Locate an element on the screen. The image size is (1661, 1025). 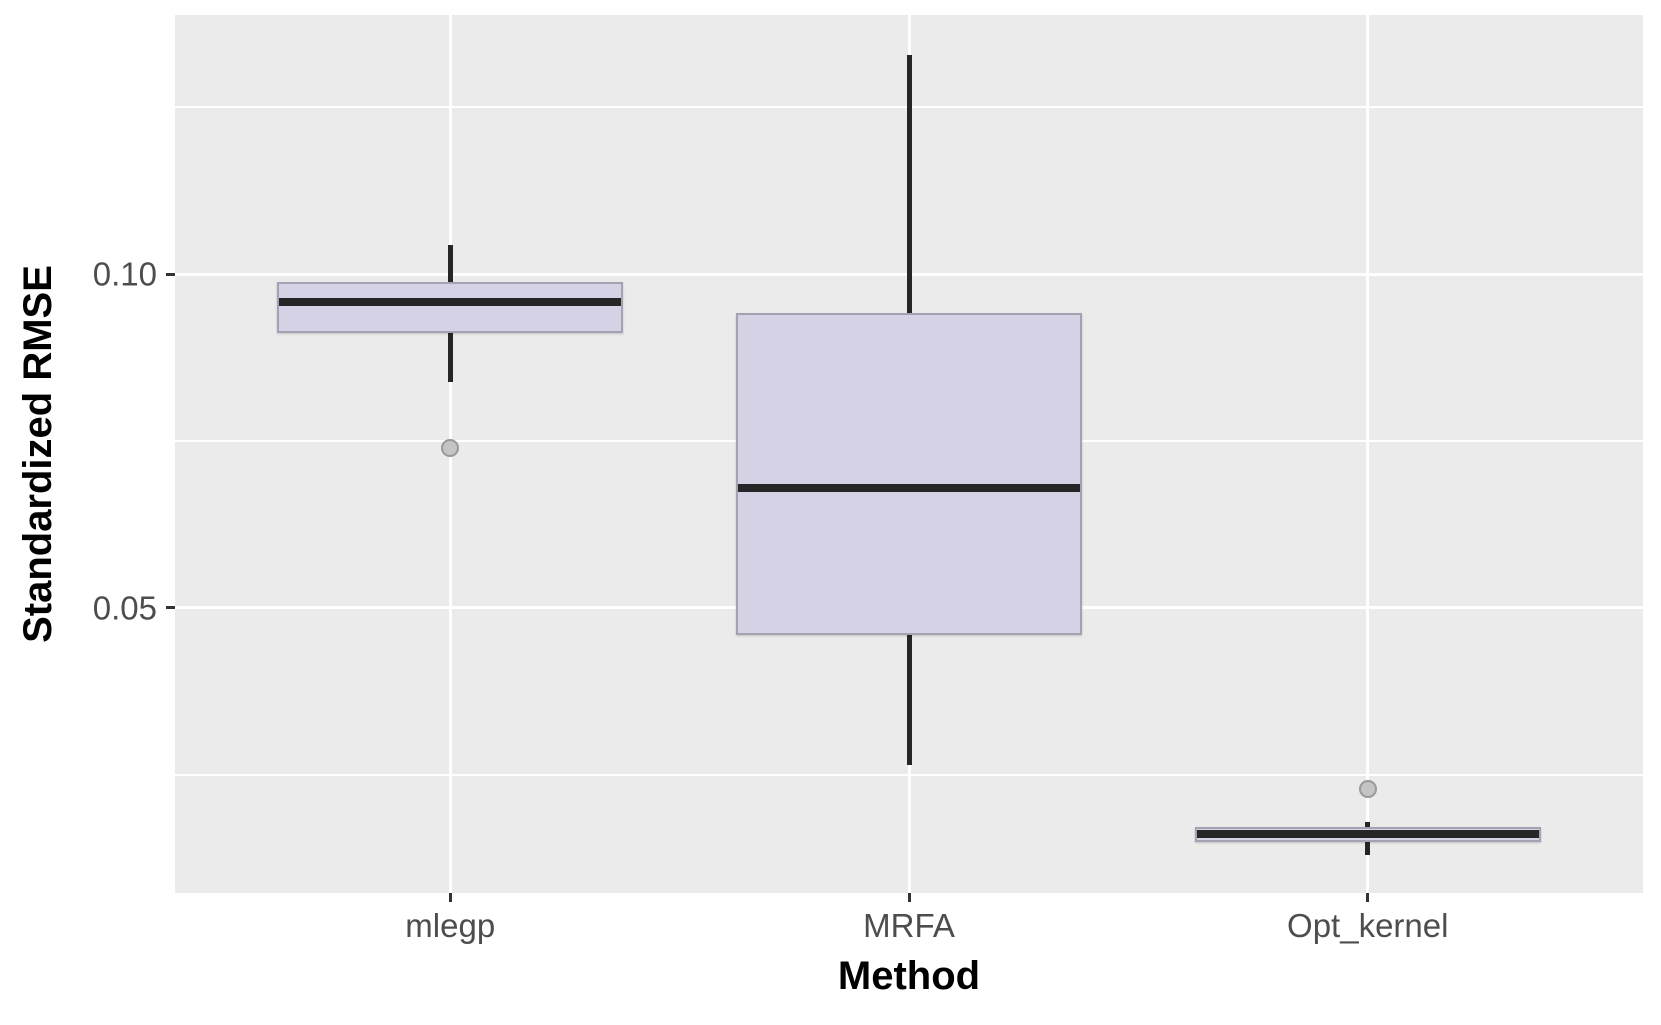
y-axis-title: Standardized RMSE is located at coordinates (38, 454).